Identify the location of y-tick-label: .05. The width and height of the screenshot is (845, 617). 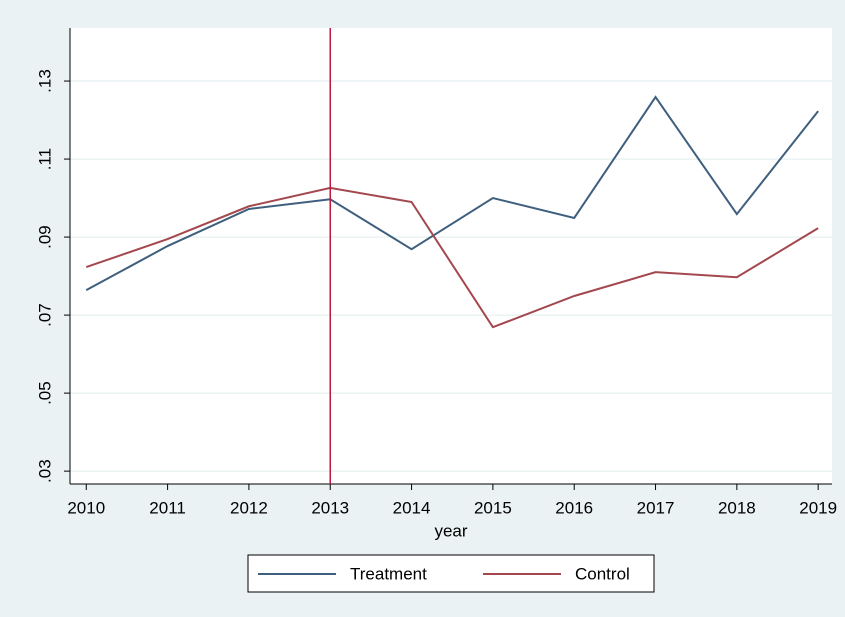
(44, 393).